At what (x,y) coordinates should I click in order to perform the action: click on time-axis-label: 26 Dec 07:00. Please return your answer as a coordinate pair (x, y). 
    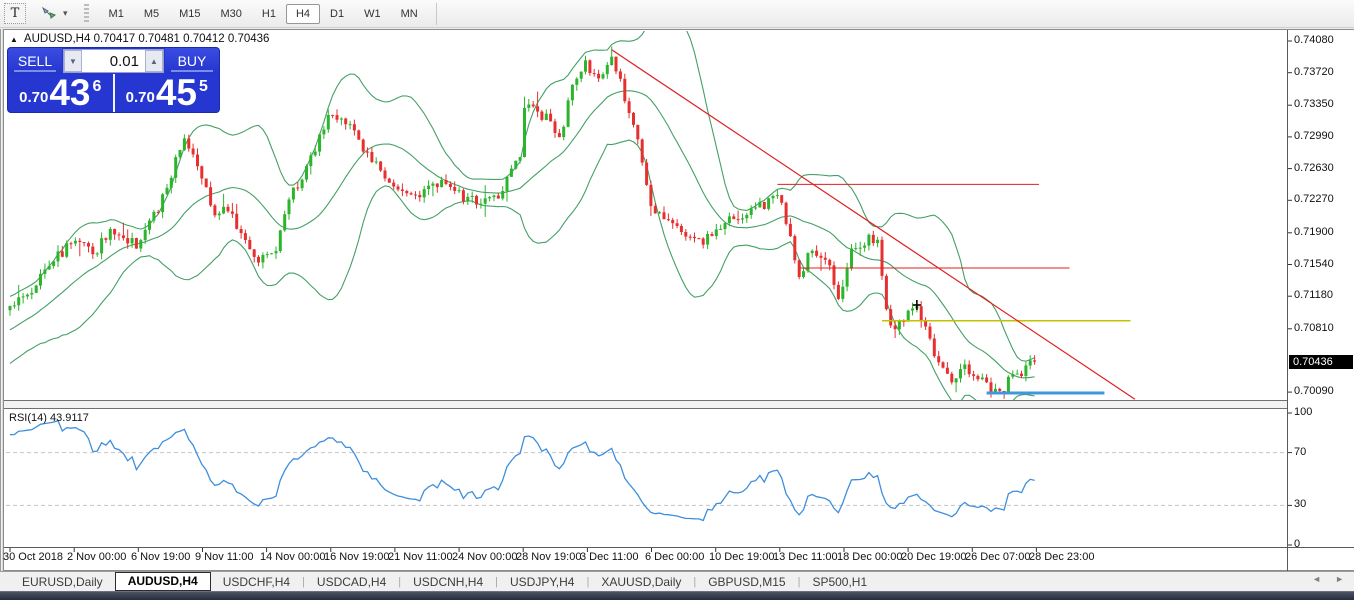
    Looking at the image, I should click on (998, 557).